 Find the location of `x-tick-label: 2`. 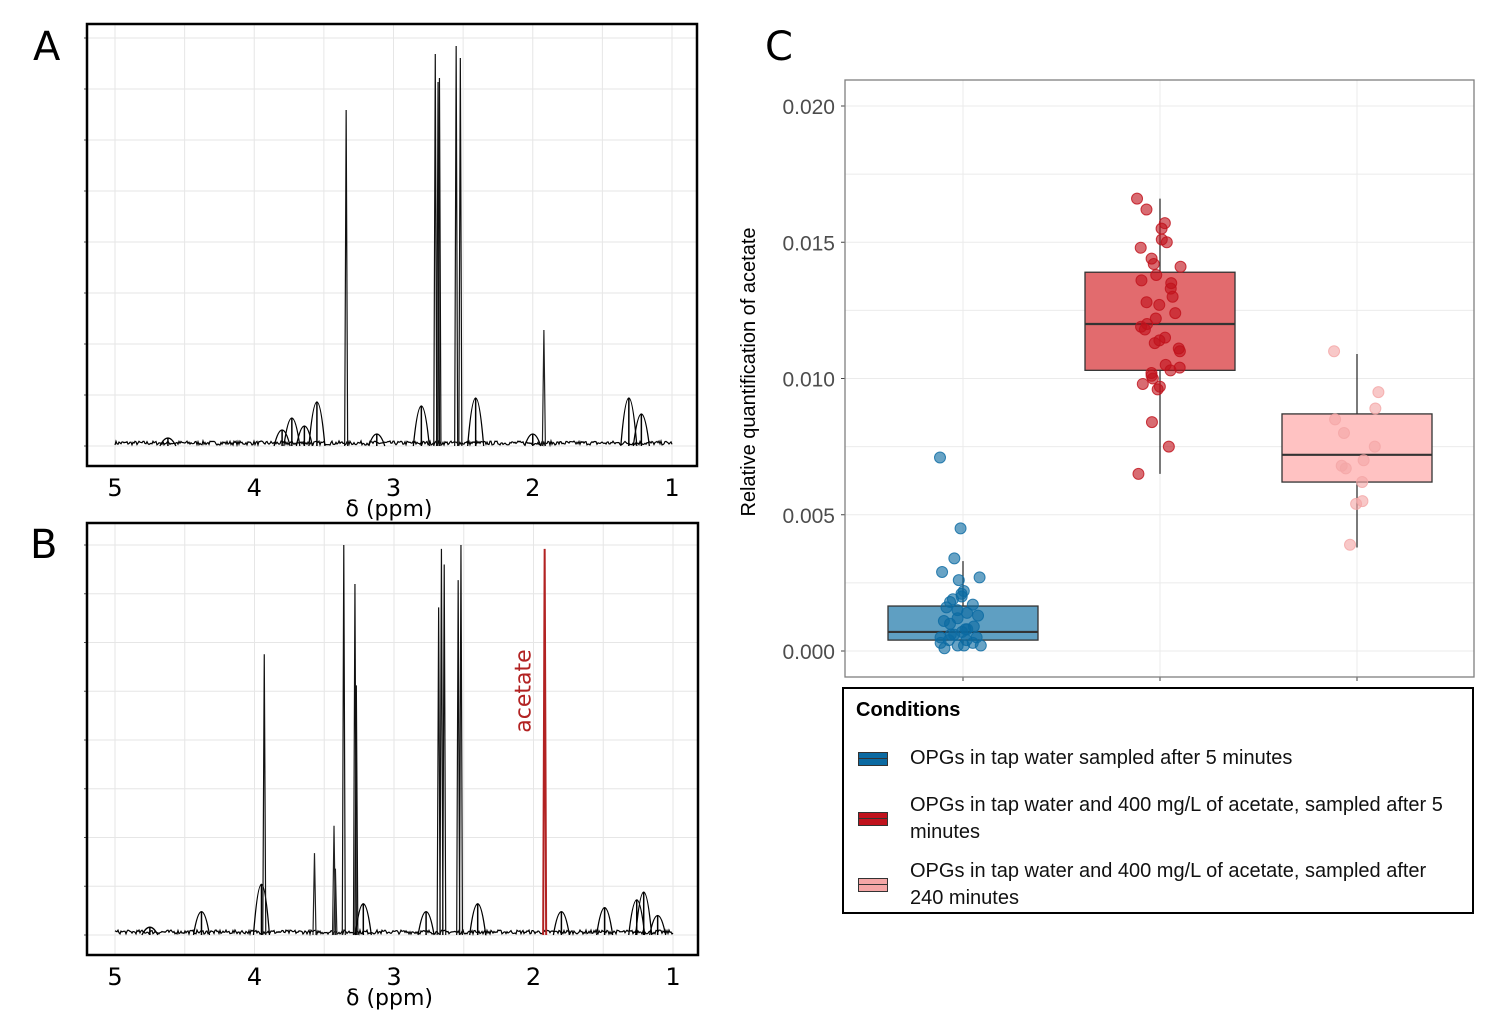

x-tick-label: 2 is located at coordinates (532, 488).